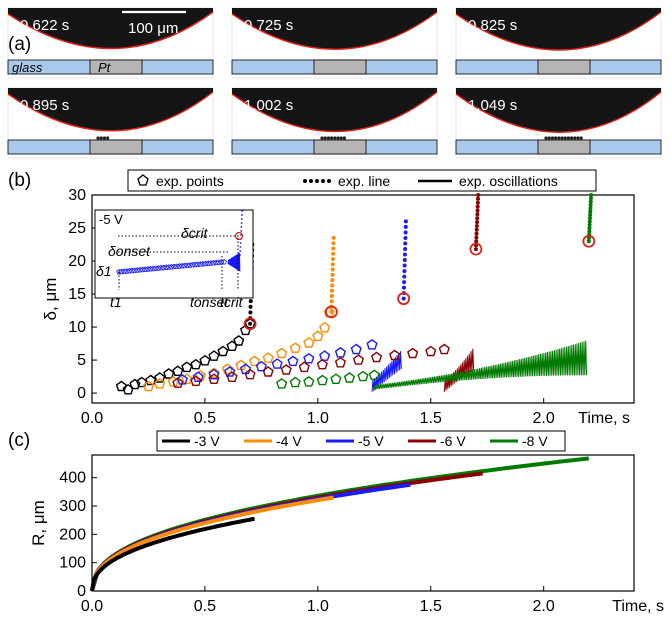 This screenshot has height=622, width=671. Describe the element at coordinates (72, 563) in the screenshot. I see `y-tick-label: 100` at that location.